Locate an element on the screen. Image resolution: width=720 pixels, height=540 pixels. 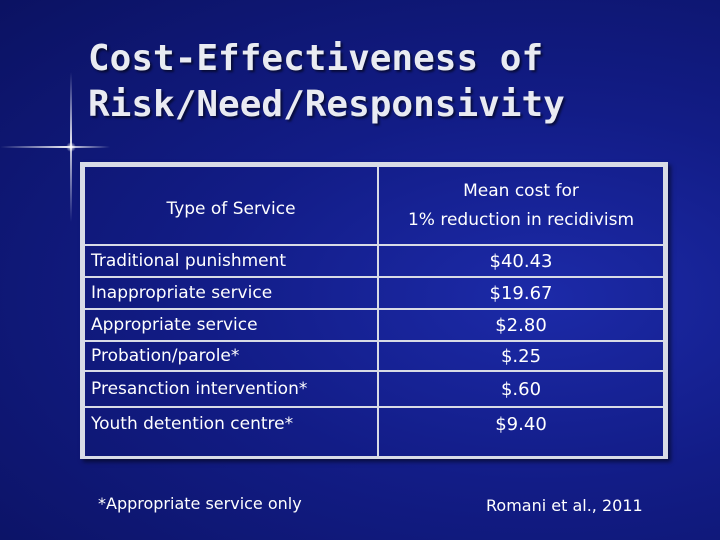
service-type-cell: Inappropriate service is located at coordinates (231, 293).